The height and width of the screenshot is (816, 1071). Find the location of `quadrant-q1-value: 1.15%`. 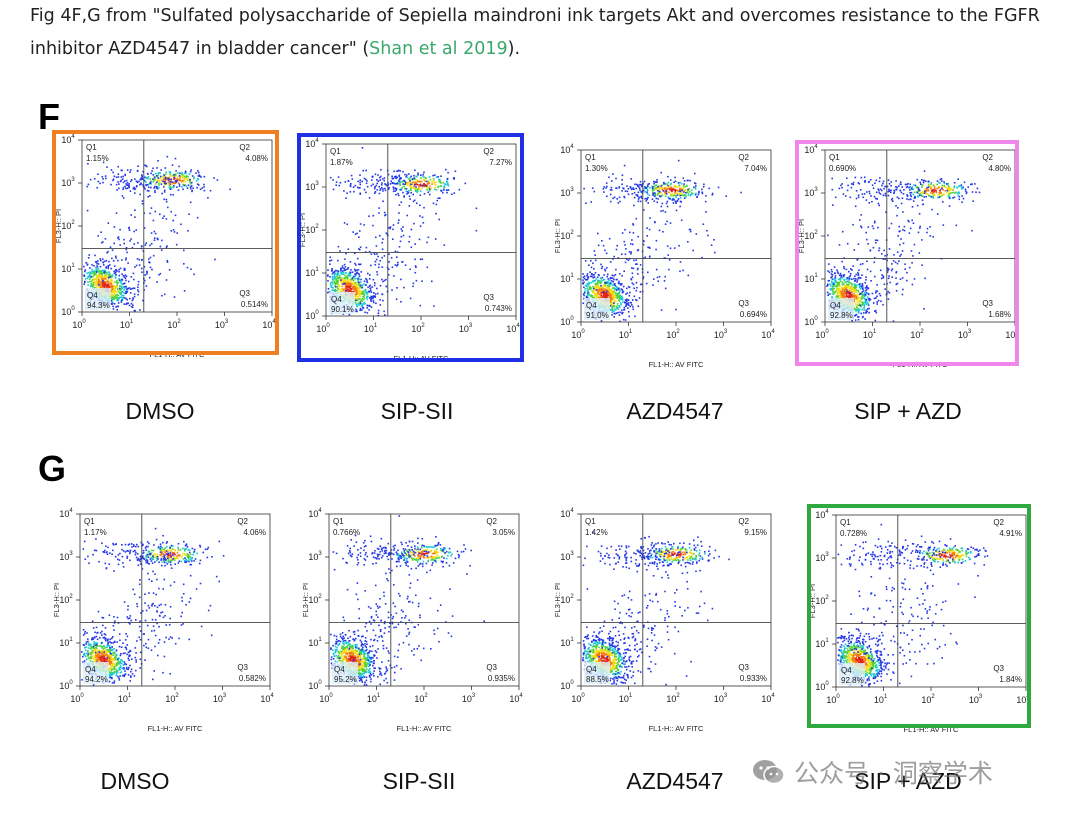

quadrant-q1-value: 1.15% is located at coordinates (97, 158).